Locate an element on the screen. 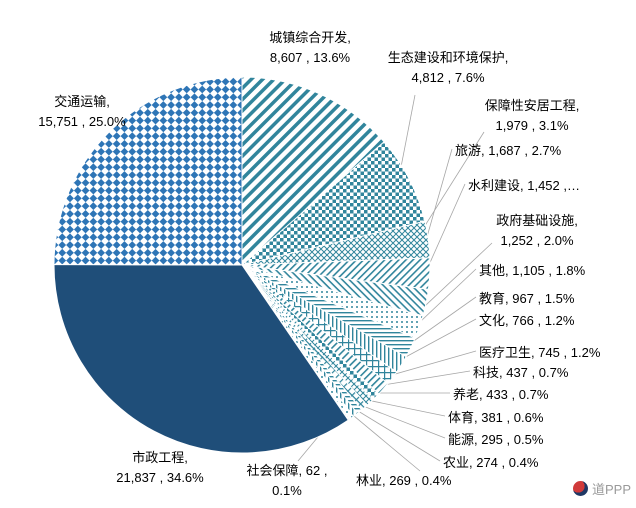  watermark-text: 道PPP is located at coordinates (611, 489).